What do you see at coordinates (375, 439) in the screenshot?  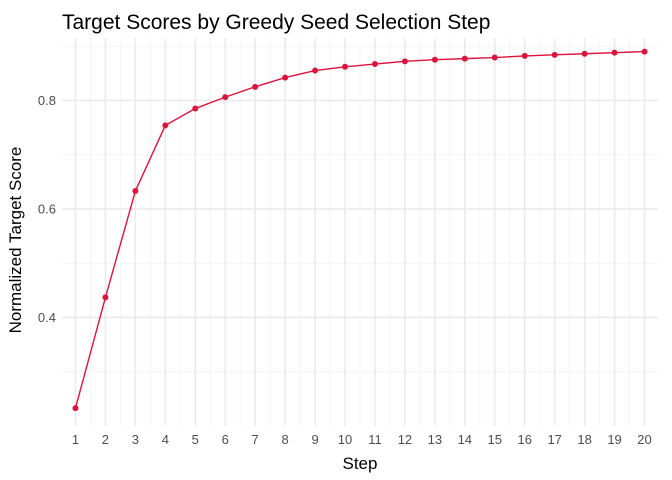 I see `x-tick-label: 11` at bounding box center [375, 439].